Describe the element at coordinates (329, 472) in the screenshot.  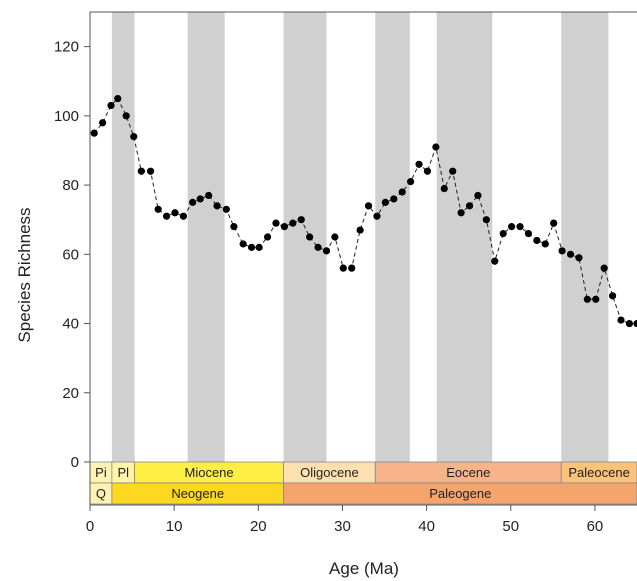
I see `epoch-label-3: Oligocene` at that location.